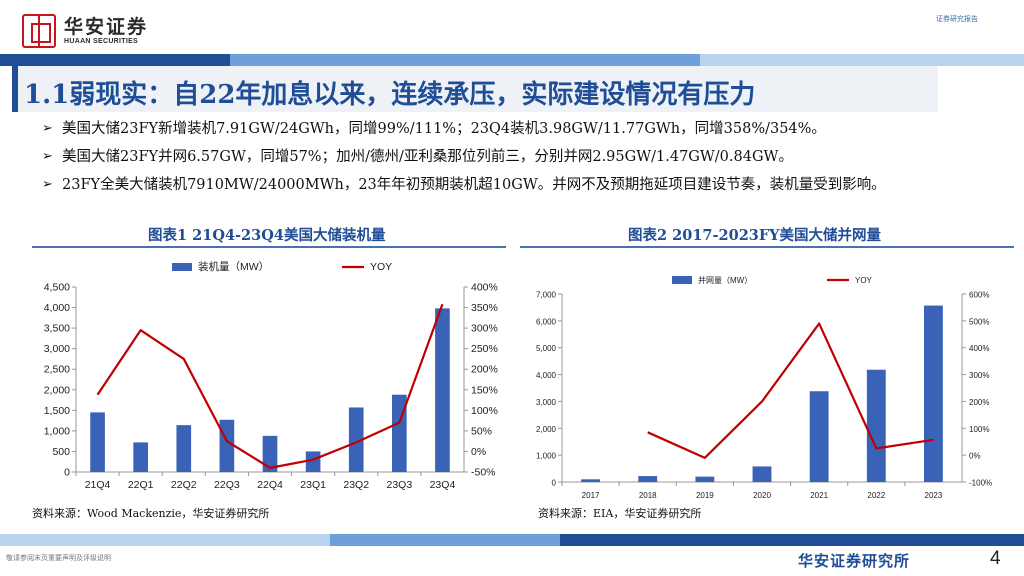 This screenshot has width=1024, height=576. Describe the element at coordinates (979, 321) in the screenshot. I see `chart2-right-tick-label: 500%` at that location.